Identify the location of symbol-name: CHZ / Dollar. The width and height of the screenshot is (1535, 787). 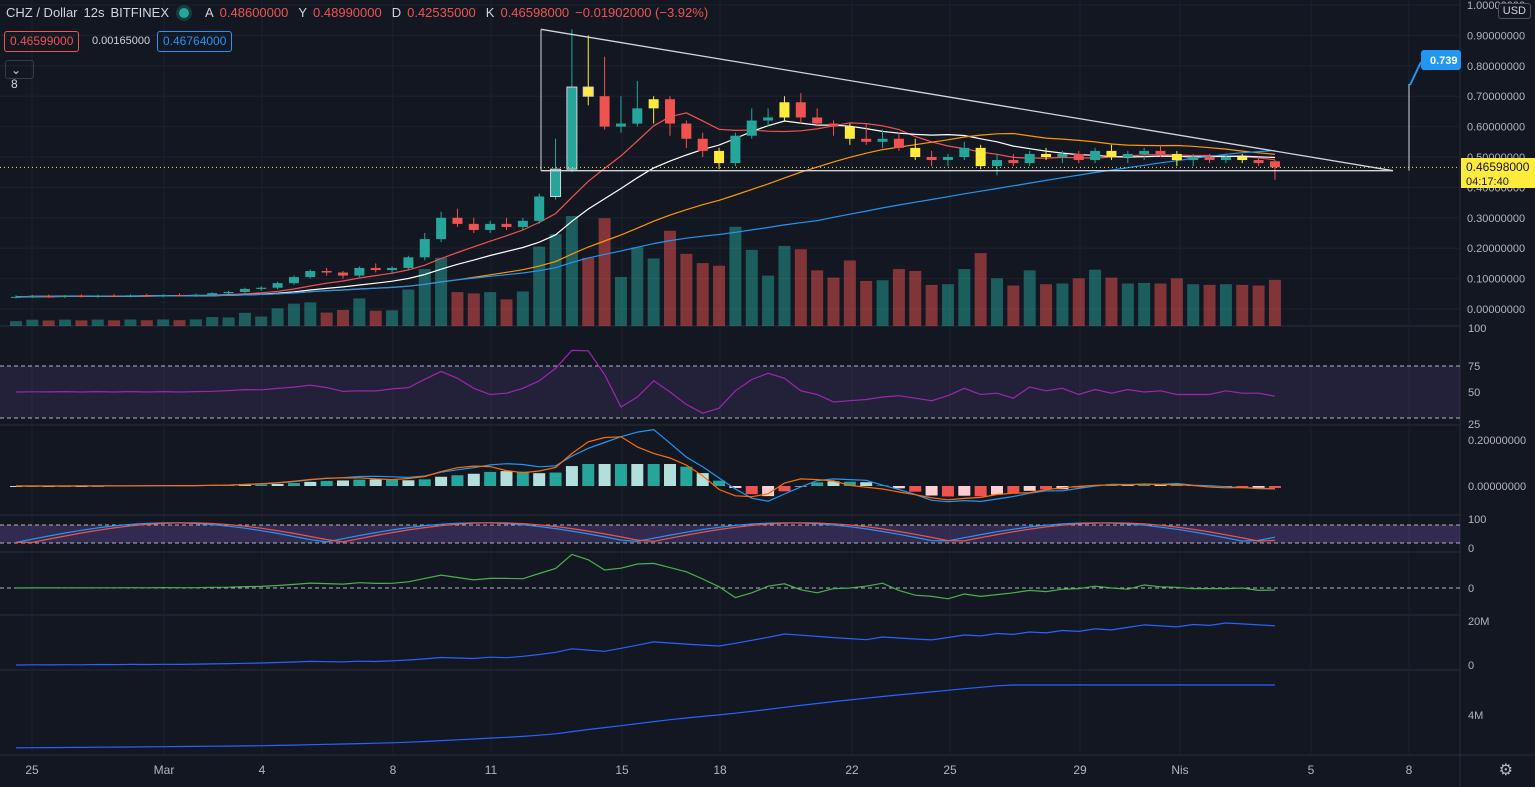
(42, 12).